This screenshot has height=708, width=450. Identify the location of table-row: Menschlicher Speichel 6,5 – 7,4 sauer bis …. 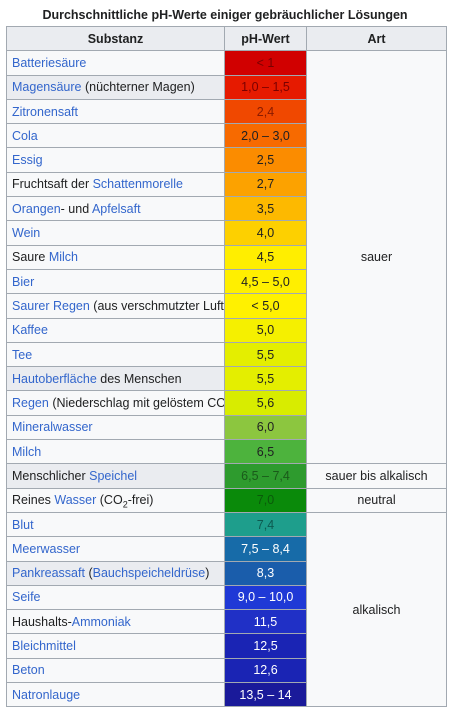
(226, 476).